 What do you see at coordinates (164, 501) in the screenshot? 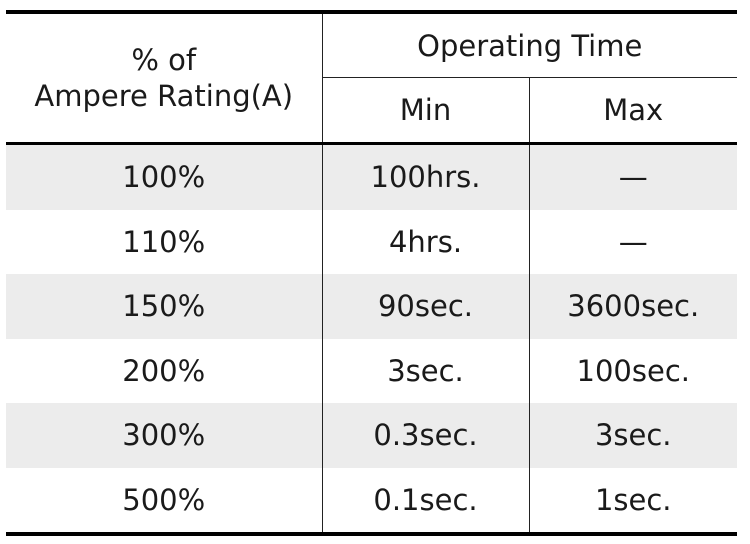
I see `rating-cell: 500%` at bounding box center [164, 501].